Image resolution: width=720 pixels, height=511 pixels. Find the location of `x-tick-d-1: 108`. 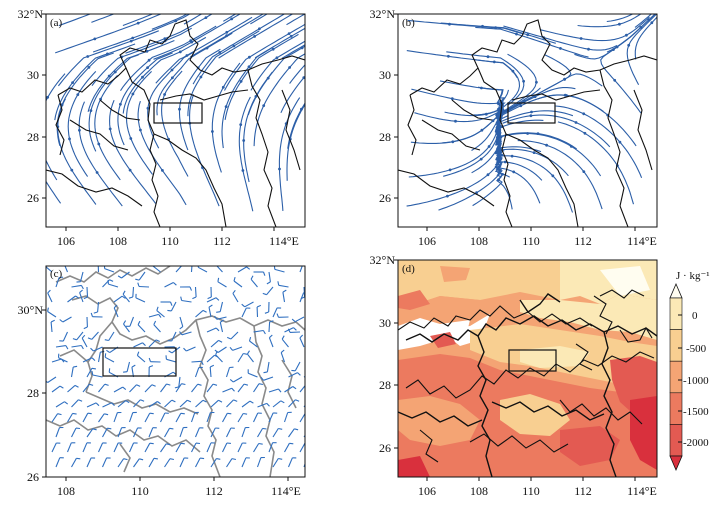

x-tick-d-1: 108 is located at coordinates (479, 491).